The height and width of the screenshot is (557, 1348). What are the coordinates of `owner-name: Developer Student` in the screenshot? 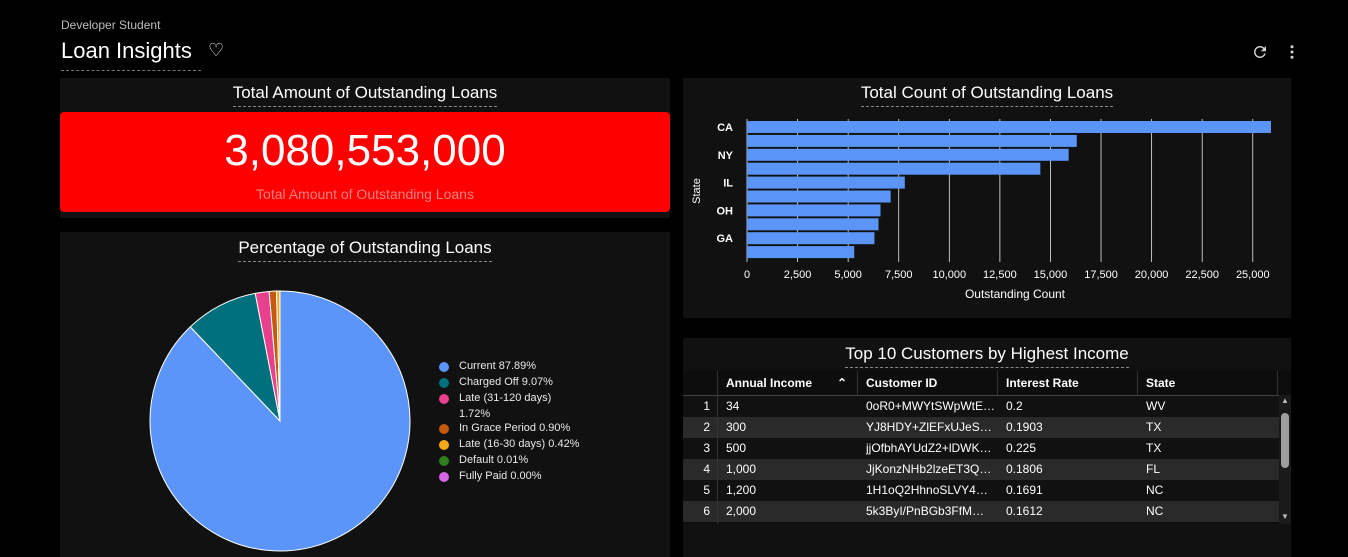 It's located at (111, 25).